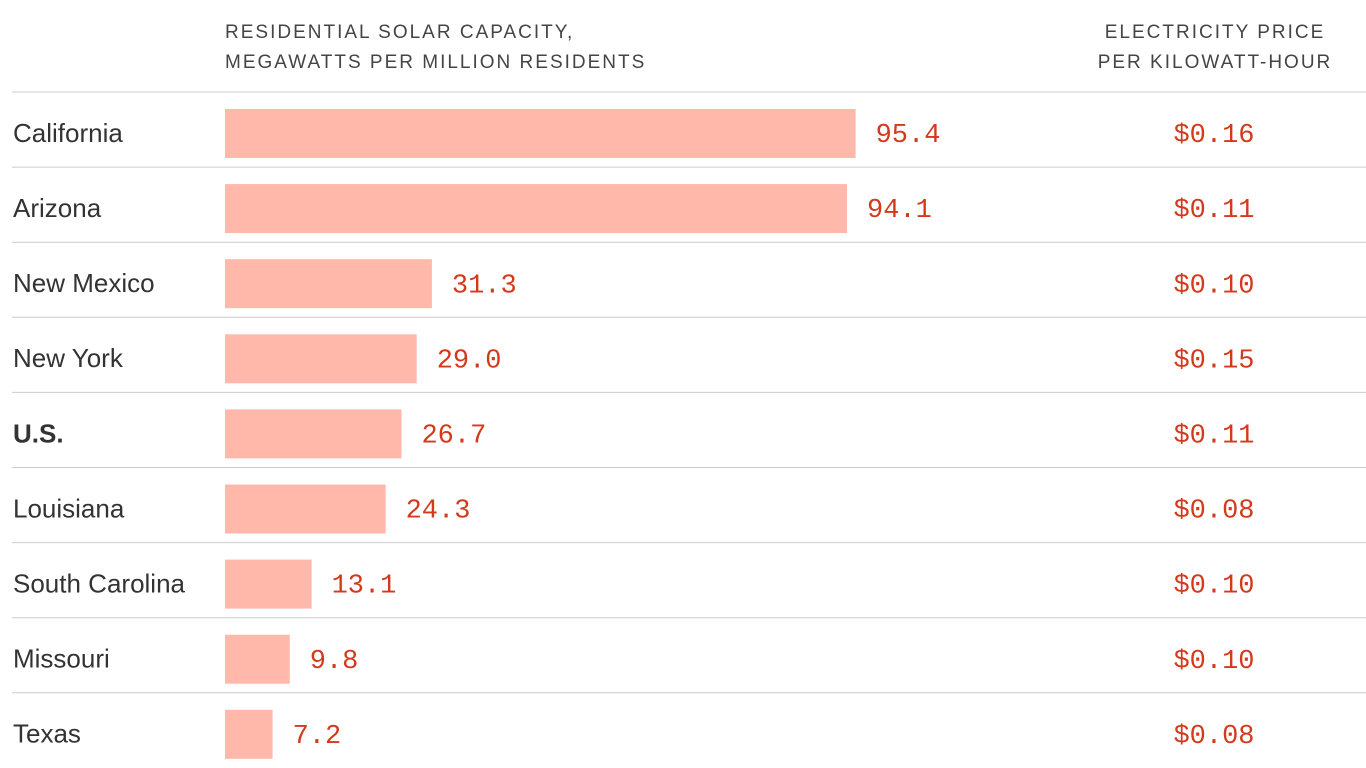 This screenshot has height=768, width=1366. Describe the element at coordinates (317, 737) in the screenshot. I see `bar-value-label: 7.2` at that location.